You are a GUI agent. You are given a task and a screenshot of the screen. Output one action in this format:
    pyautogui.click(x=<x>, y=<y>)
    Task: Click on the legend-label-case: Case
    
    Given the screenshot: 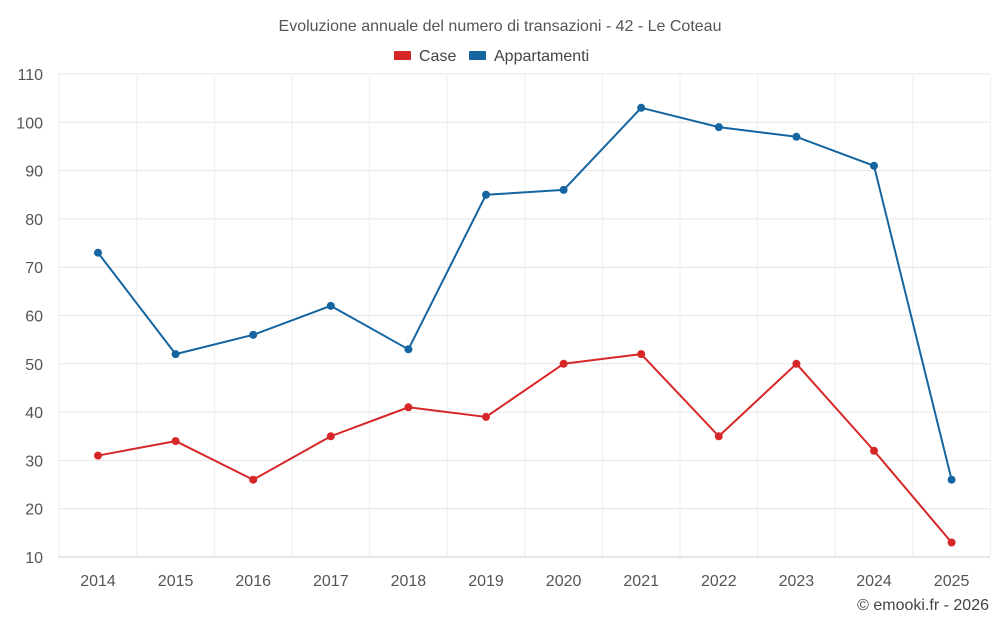 What is the action you would take?
    pyautogui.click(x=437, y=56)
    